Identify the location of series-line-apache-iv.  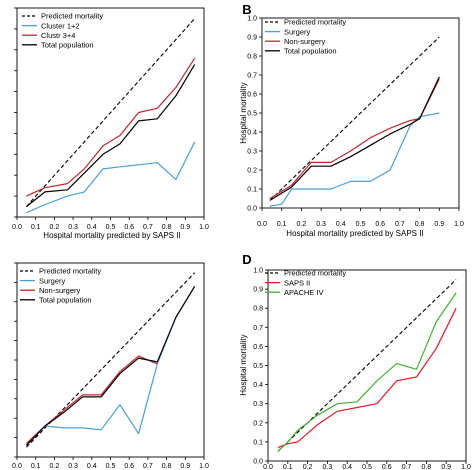
(367, 372).